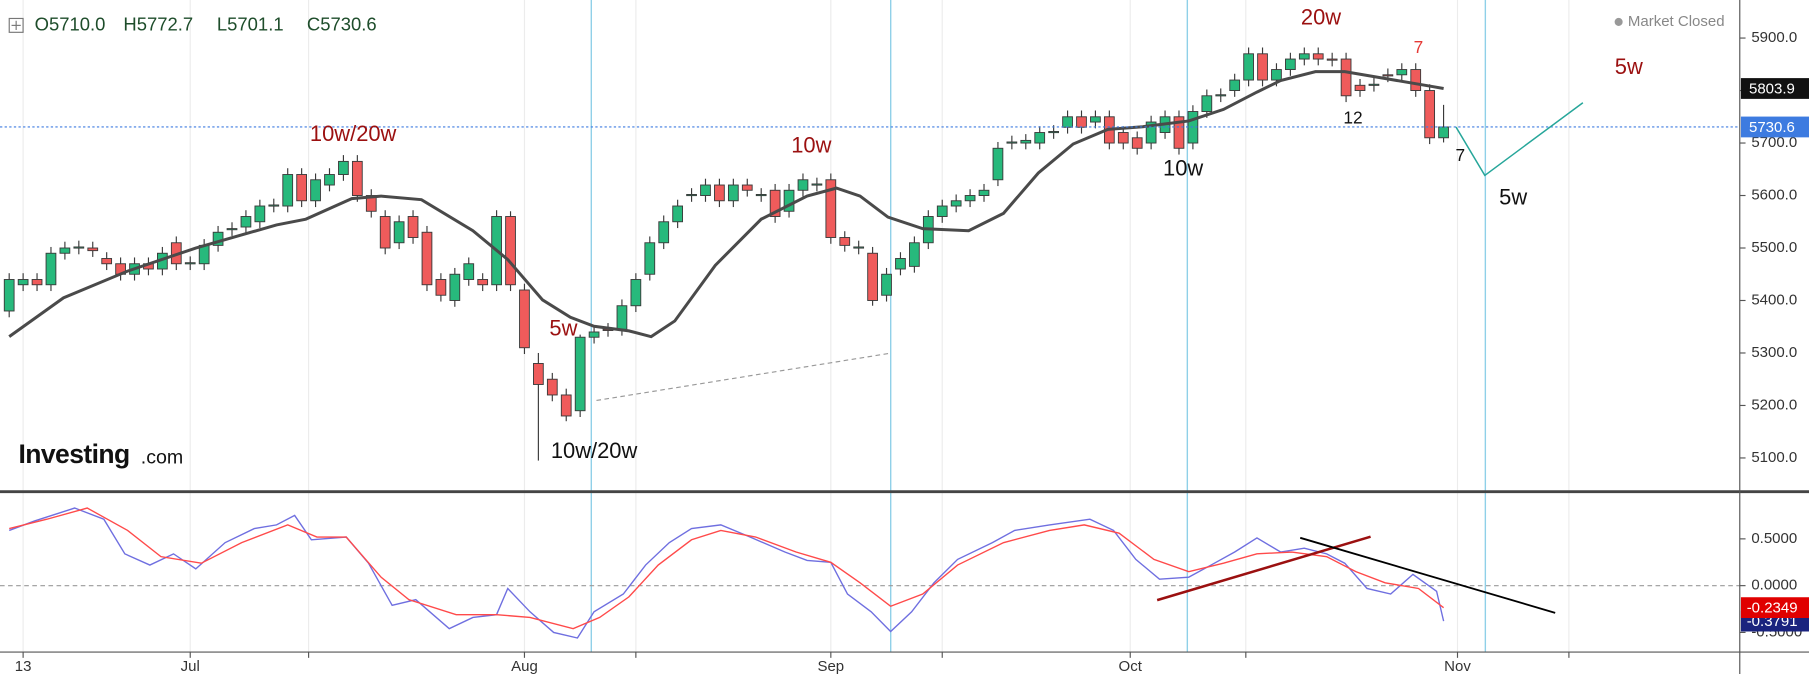 The image size is (1809, 674). Describe the element at coordinates (1772, 127) in the screenshot. I see `close-label: 5730.6` at that location.